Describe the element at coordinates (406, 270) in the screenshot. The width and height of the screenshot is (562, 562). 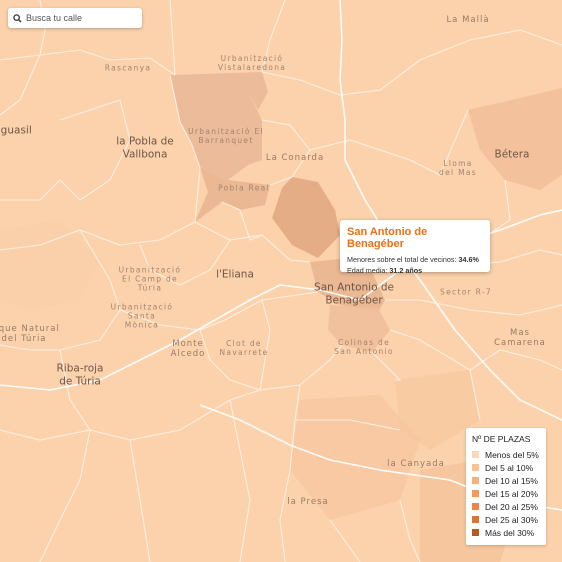
I see `popup-age-value: 31.2 años` at that location.